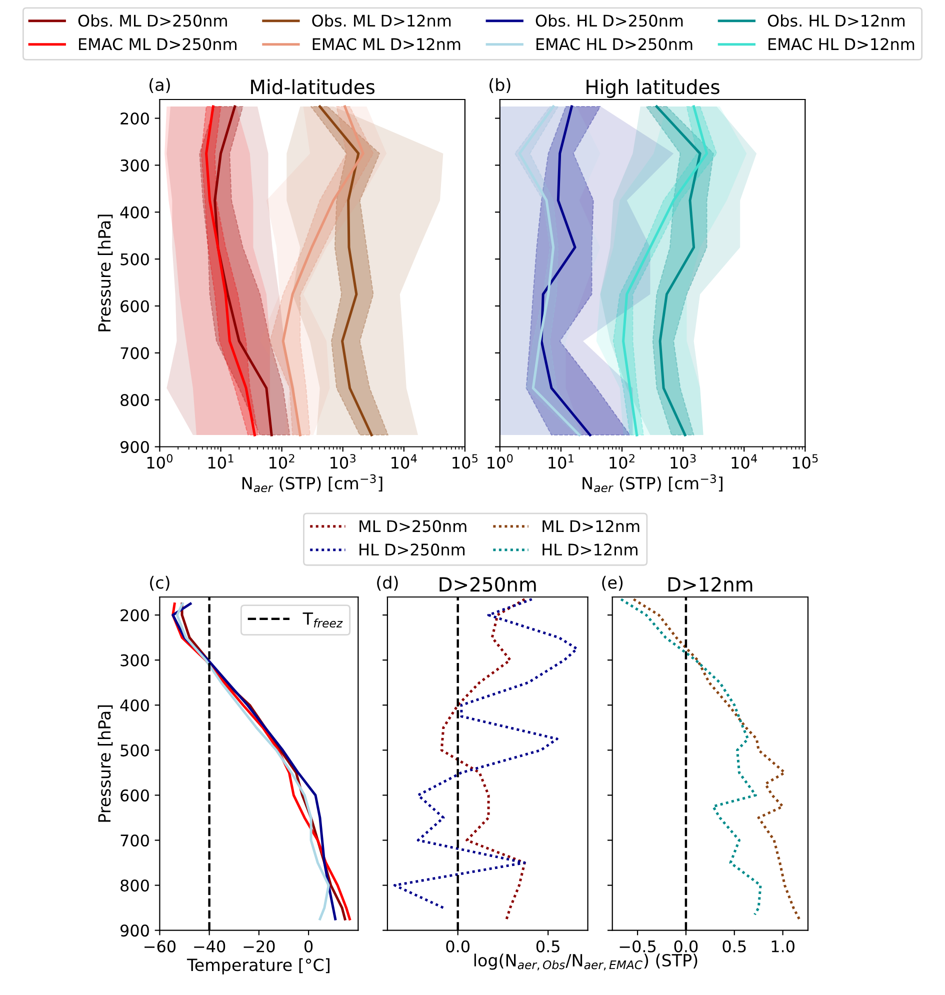 The image size is (945, 995). What do you see at coordinates (152, 20) in the screenshot?
I see `legend-label: Obs. ML D>250nm` at bounding box center [152, 20].